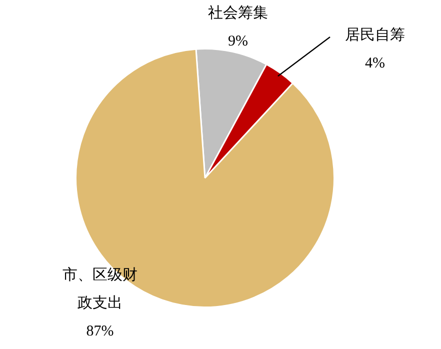  What do you see at coordinates (375, 63) in the screenshot?
I see `data-label: 4%` at bounding box center [375, 63].